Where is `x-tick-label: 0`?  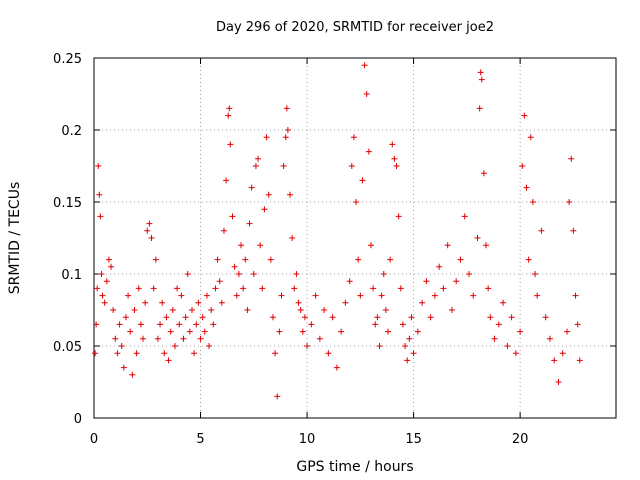
x-tick-label: 0 is located at coordinates (94, 439).